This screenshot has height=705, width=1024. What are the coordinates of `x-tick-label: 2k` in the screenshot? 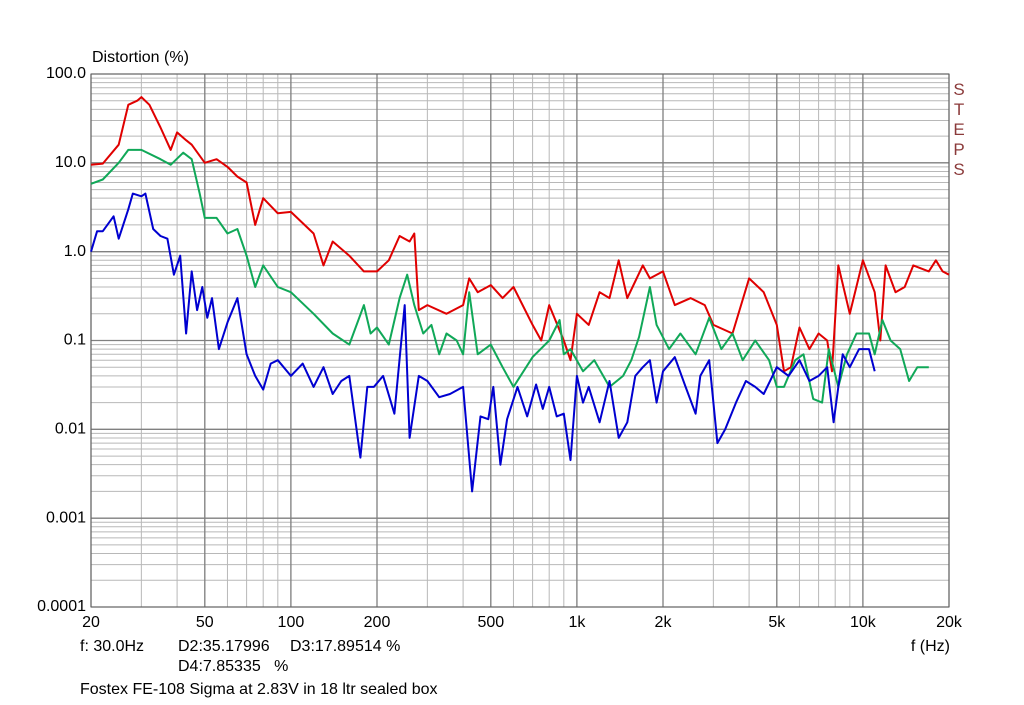 It's located at (664, 622).